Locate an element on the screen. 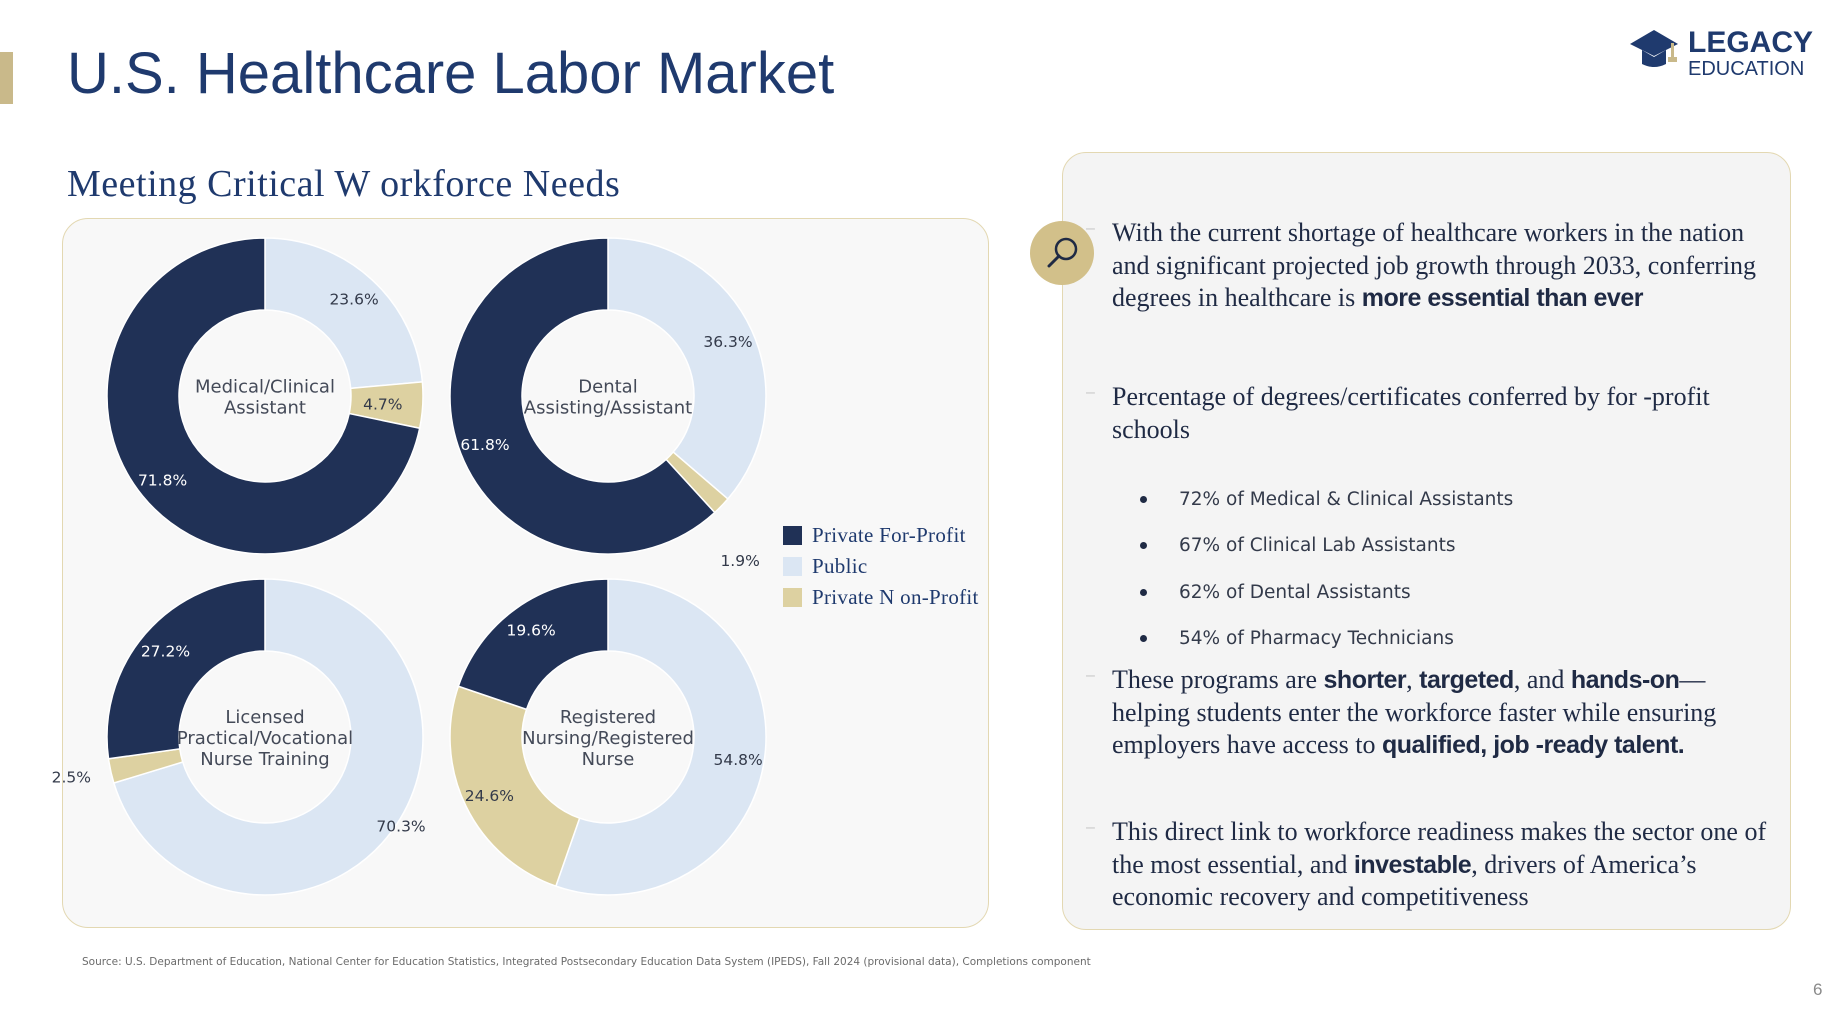 Image resolution: width=1833 pixels, height=1032 pixels. donut-center-label: Nurse is located at coordinates (608, 759).